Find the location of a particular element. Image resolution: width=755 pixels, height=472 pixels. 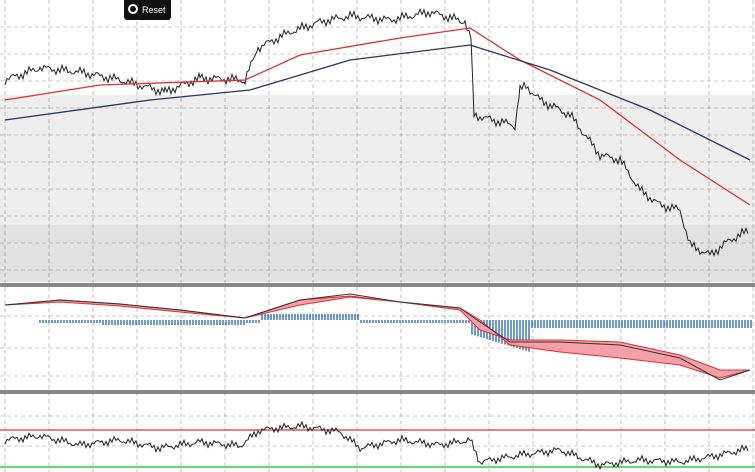

reset-label: Reset is located at coordinates (154, 10).